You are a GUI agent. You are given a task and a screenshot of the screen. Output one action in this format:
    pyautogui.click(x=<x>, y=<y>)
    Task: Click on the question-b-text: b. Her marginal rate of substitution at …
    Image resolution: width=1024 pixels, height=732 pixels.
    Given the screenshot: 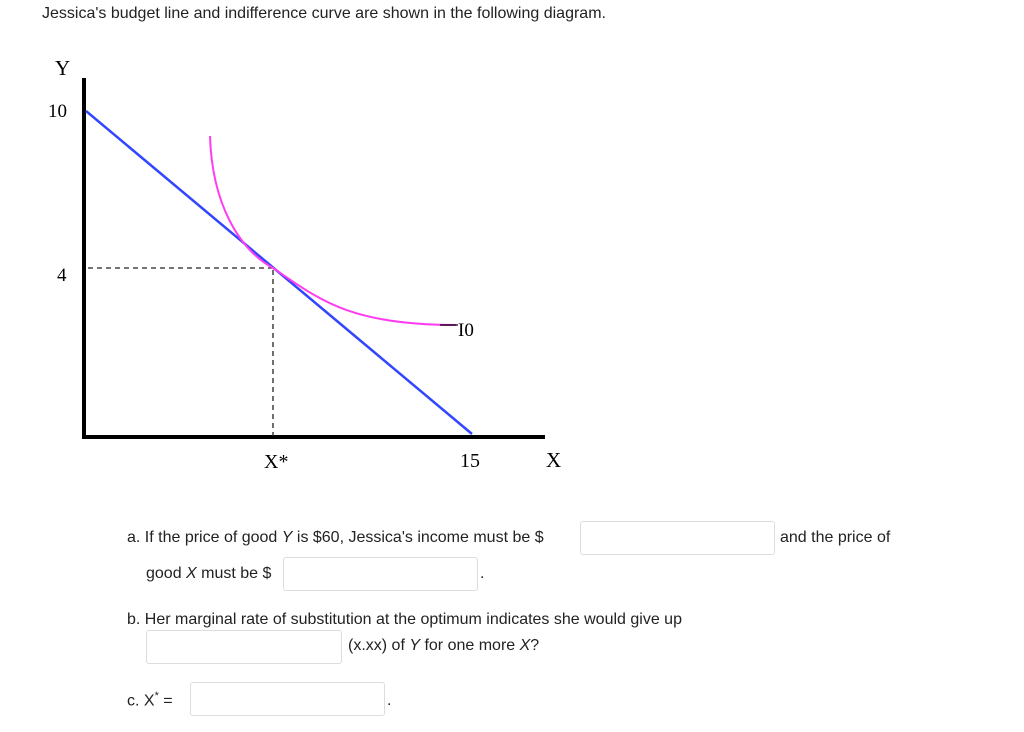 What is the action you would take?
    pyautogui.click(x=404, y=619)
    